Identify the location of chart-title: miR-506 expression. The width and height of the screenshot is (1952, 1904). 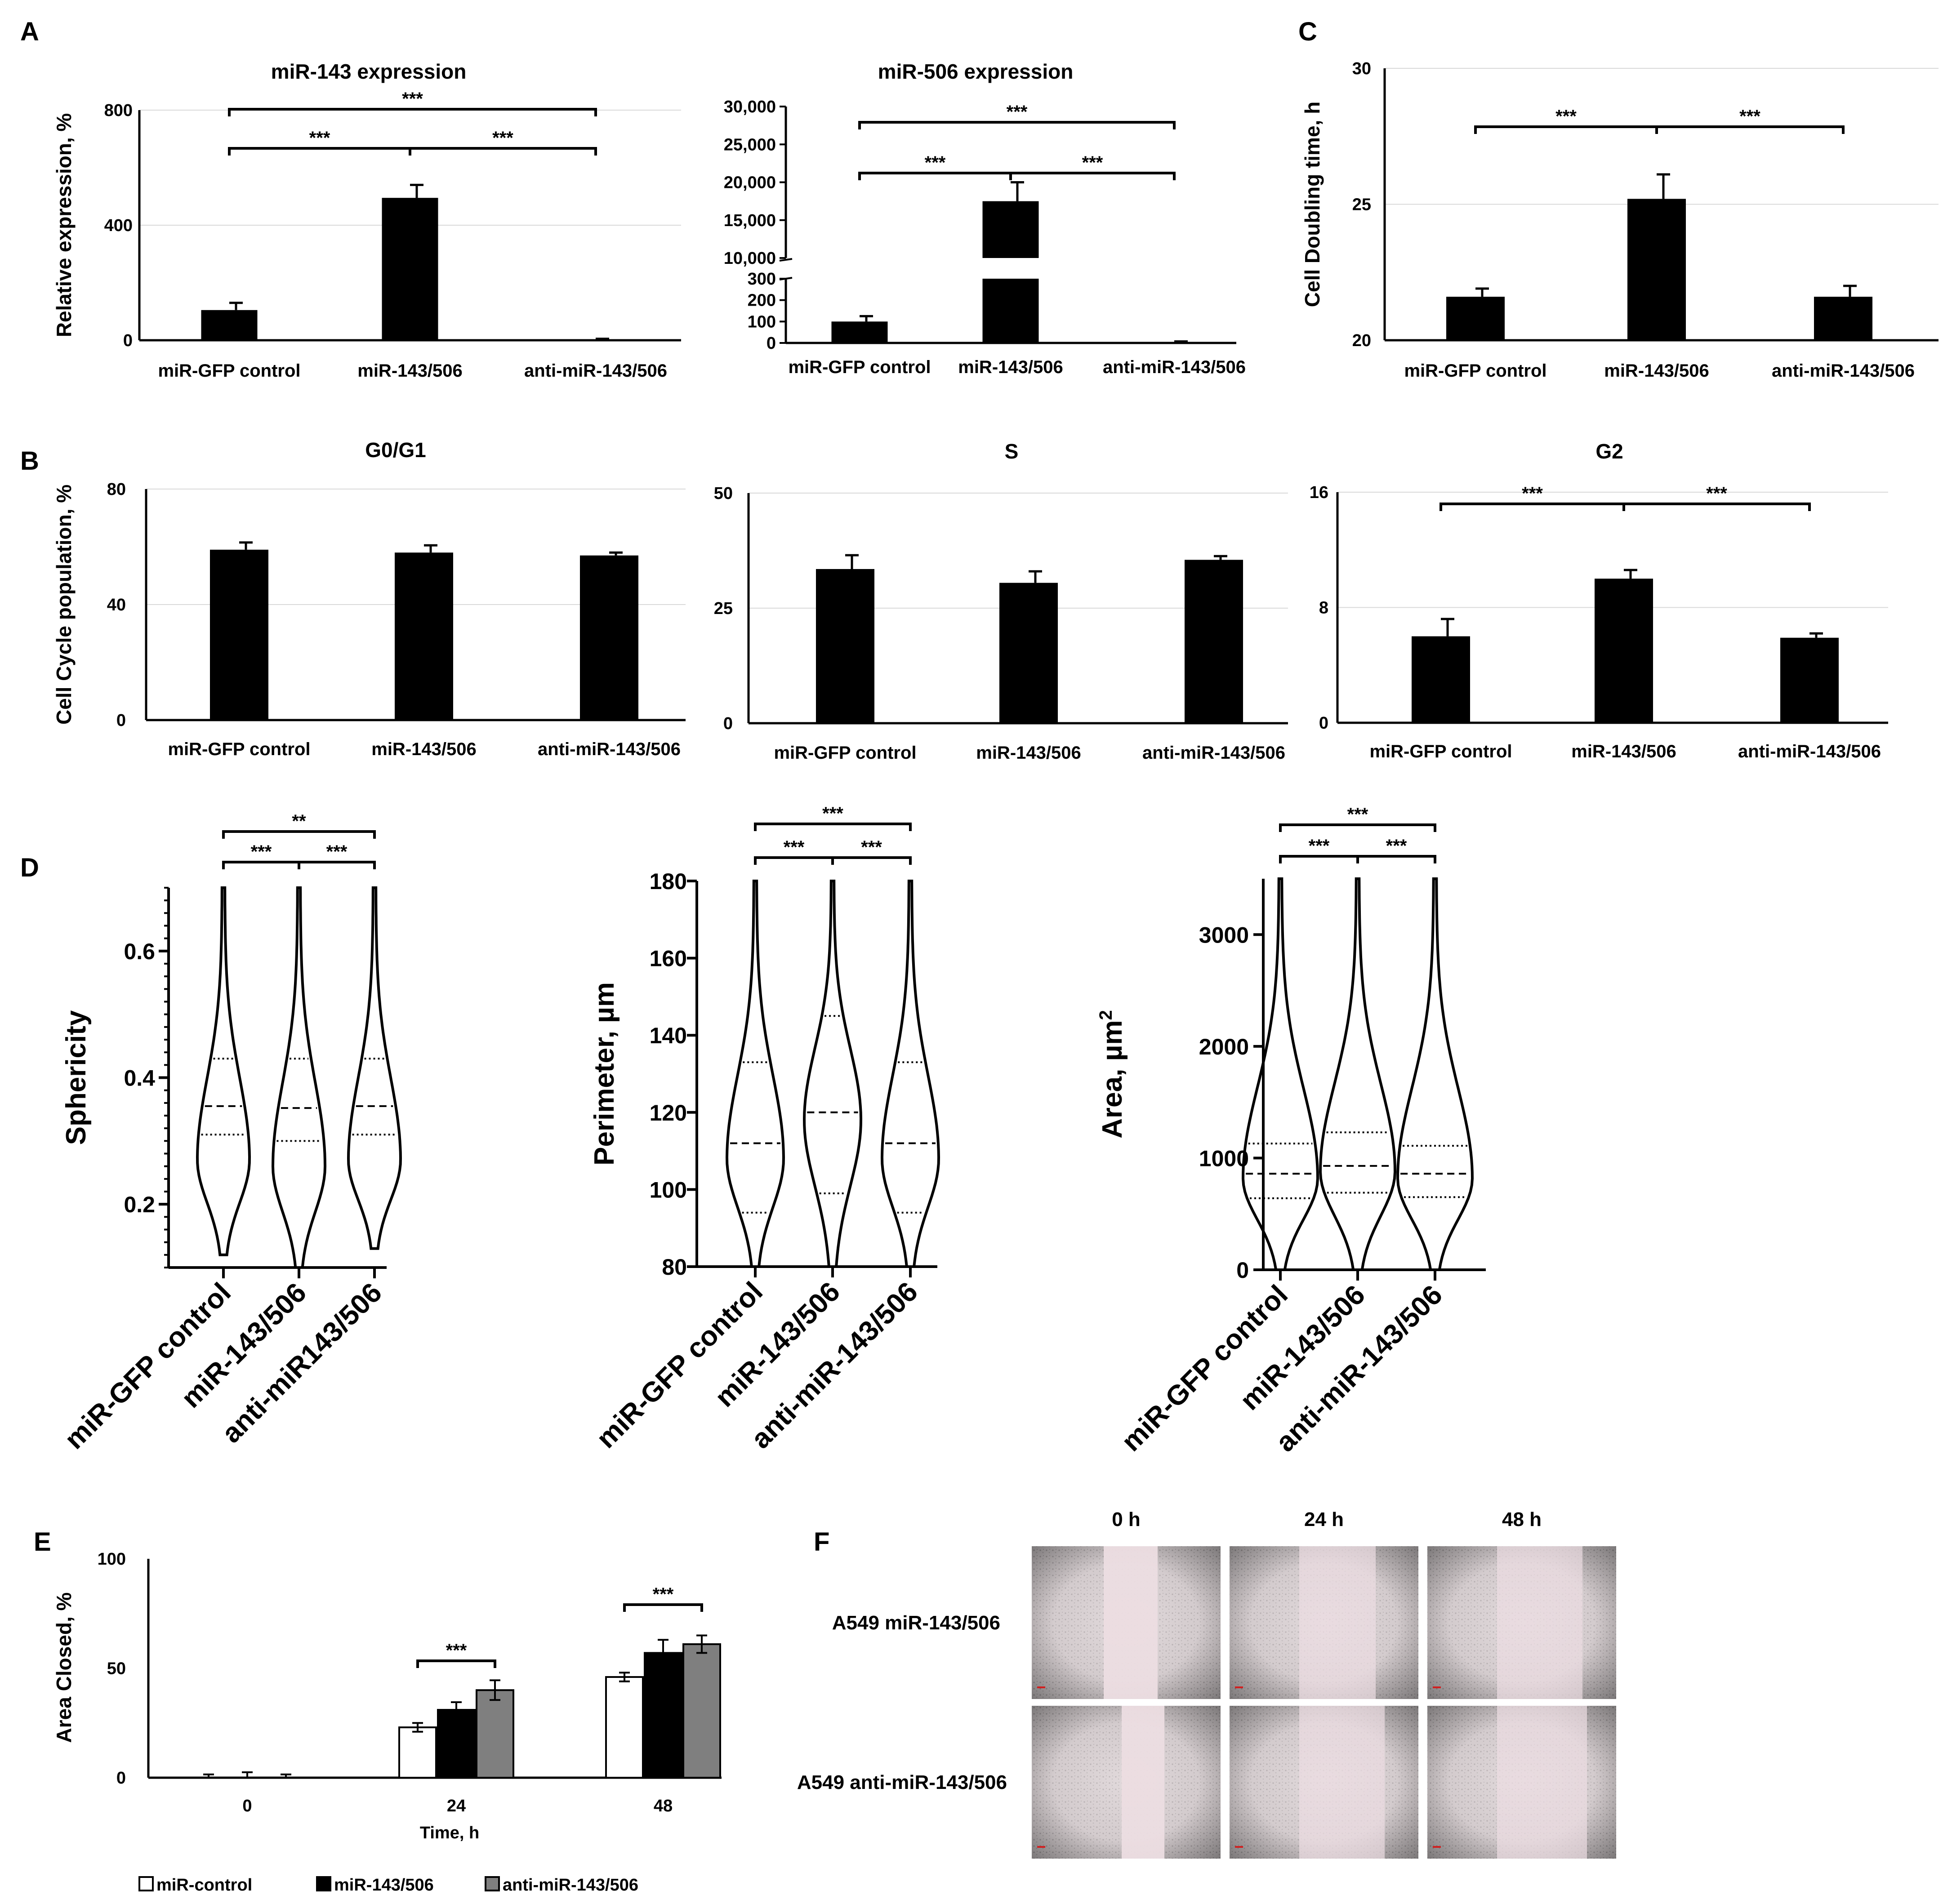
(976, 71).